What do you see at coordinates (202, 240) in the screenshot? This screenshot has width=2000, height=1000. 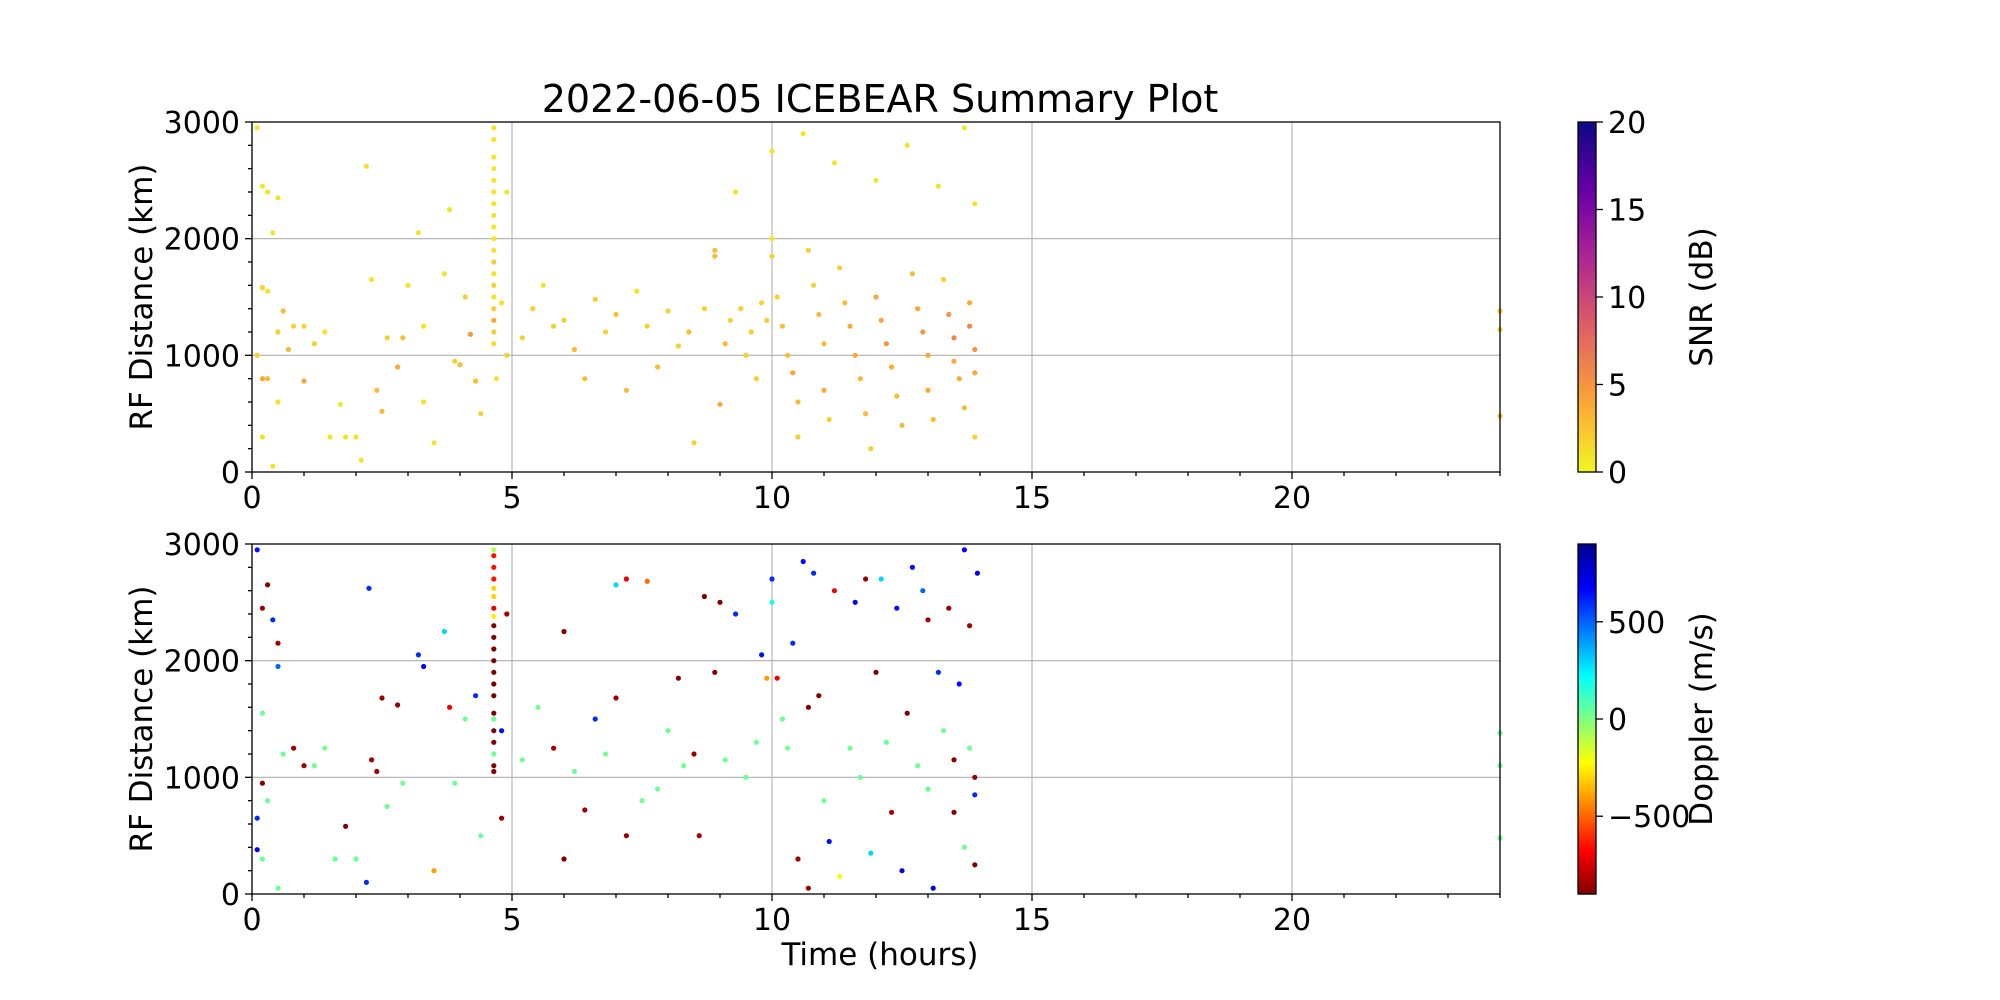 I see `y-tick-label: 2000` at bounding box center [202, 240].